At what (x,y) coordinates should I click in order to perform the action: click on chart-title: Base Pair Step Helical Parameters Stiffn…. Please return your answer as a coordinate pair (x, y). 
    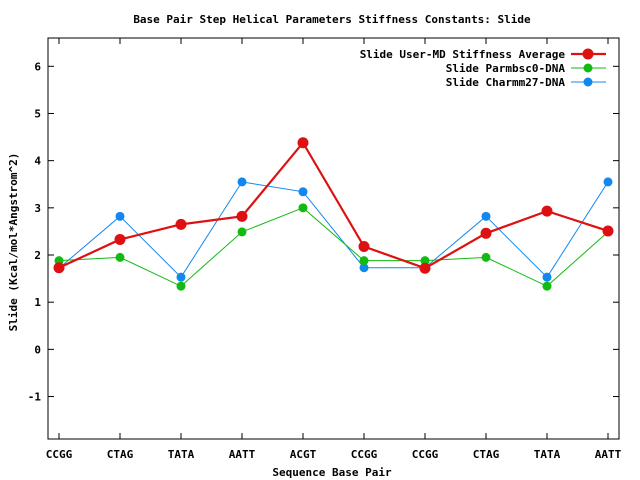
    Looking at the image, I should click on (332, 19).